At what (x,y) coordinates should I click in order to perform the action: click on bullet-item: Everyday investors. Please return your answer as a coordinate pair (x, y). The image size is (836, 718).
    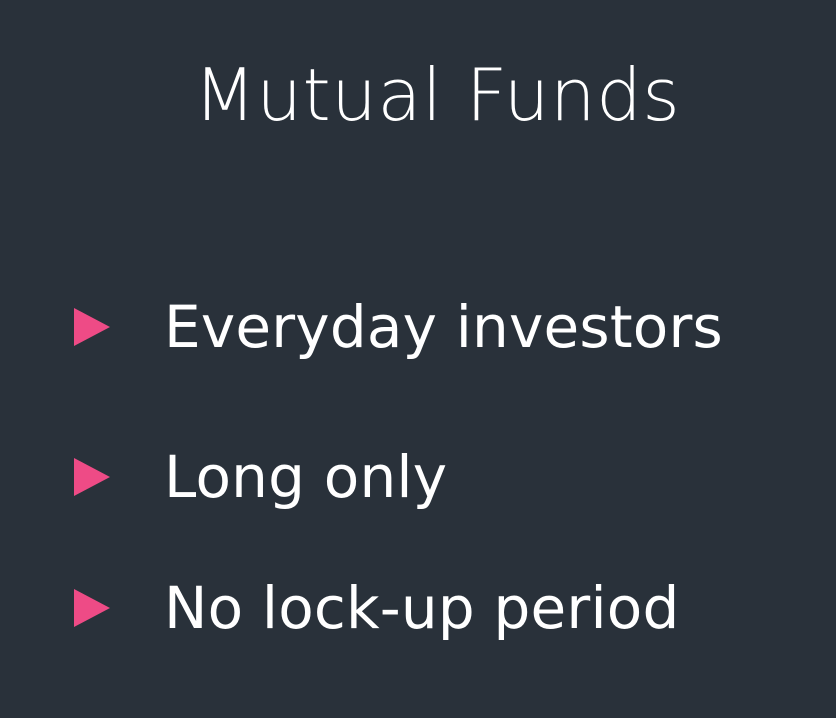
    Looking at the image, I should click on (398, 327).